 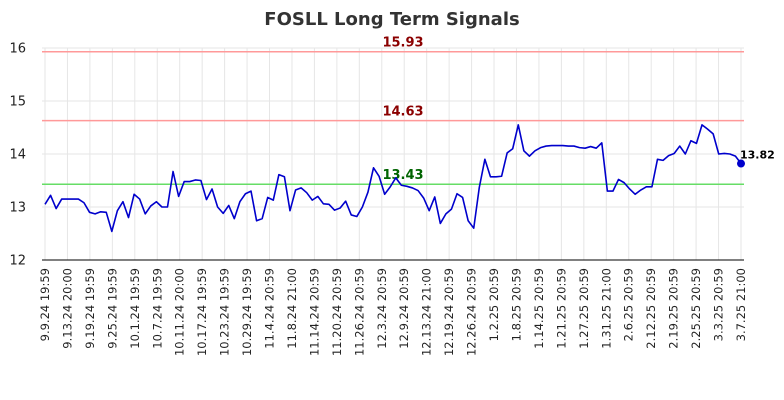 What do you see at coordinates (741, 163) in the screenshot?
I see `last-point-marker` at bounding box center [741, 163].